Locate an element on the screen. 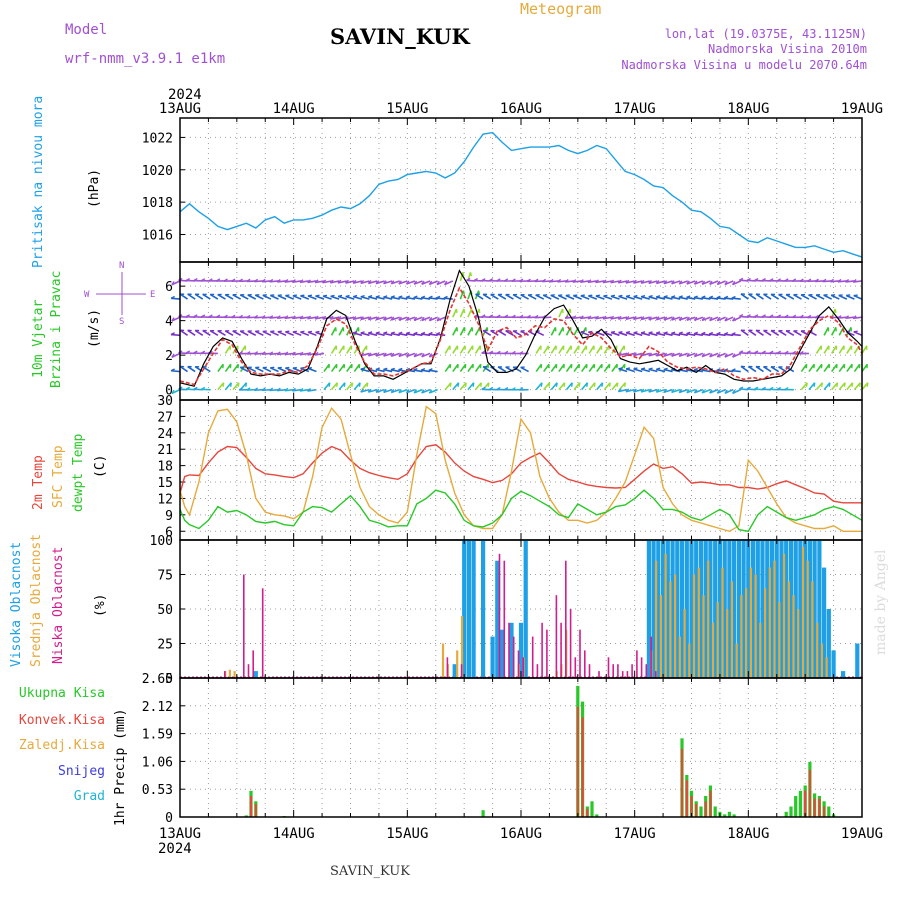  cloud-unit: (%) is located at coordinates (100, 605).